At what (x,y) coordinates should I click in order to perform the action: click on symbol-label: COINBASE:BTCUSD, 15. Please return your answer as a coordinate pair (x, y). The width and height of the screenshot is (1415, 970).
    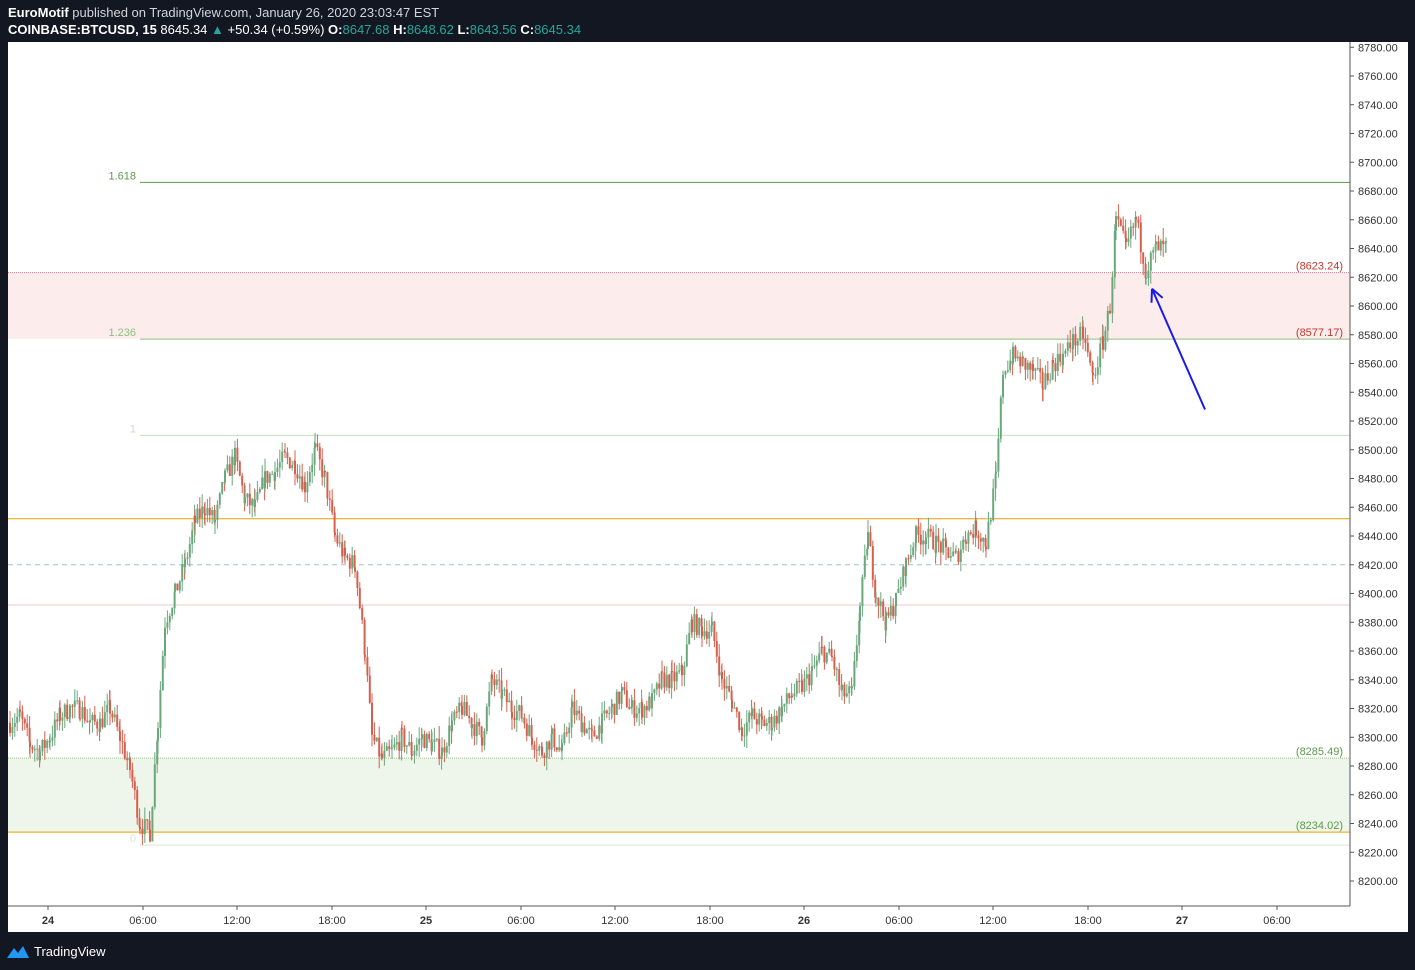
    Looking at the image, I should click on (82, 29).